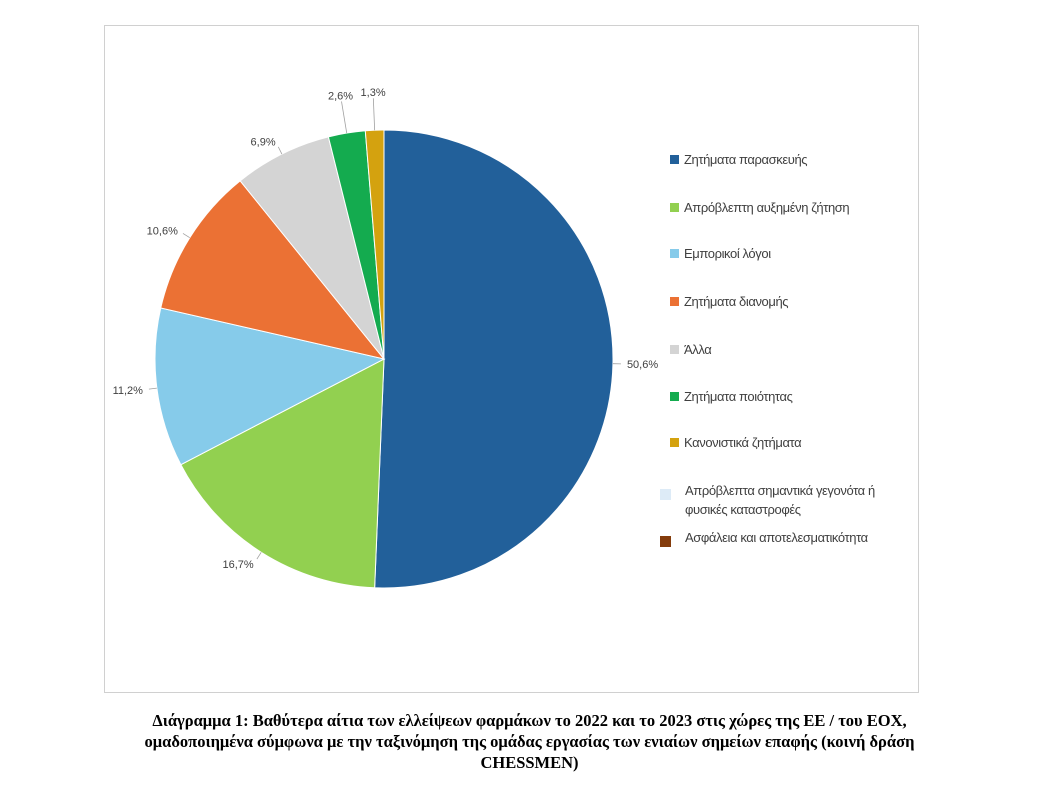 The width and height of the screenshot is (1059, 791). I want to click on legend-label: Ζητήματα παρασκευής, so click(746, 159).